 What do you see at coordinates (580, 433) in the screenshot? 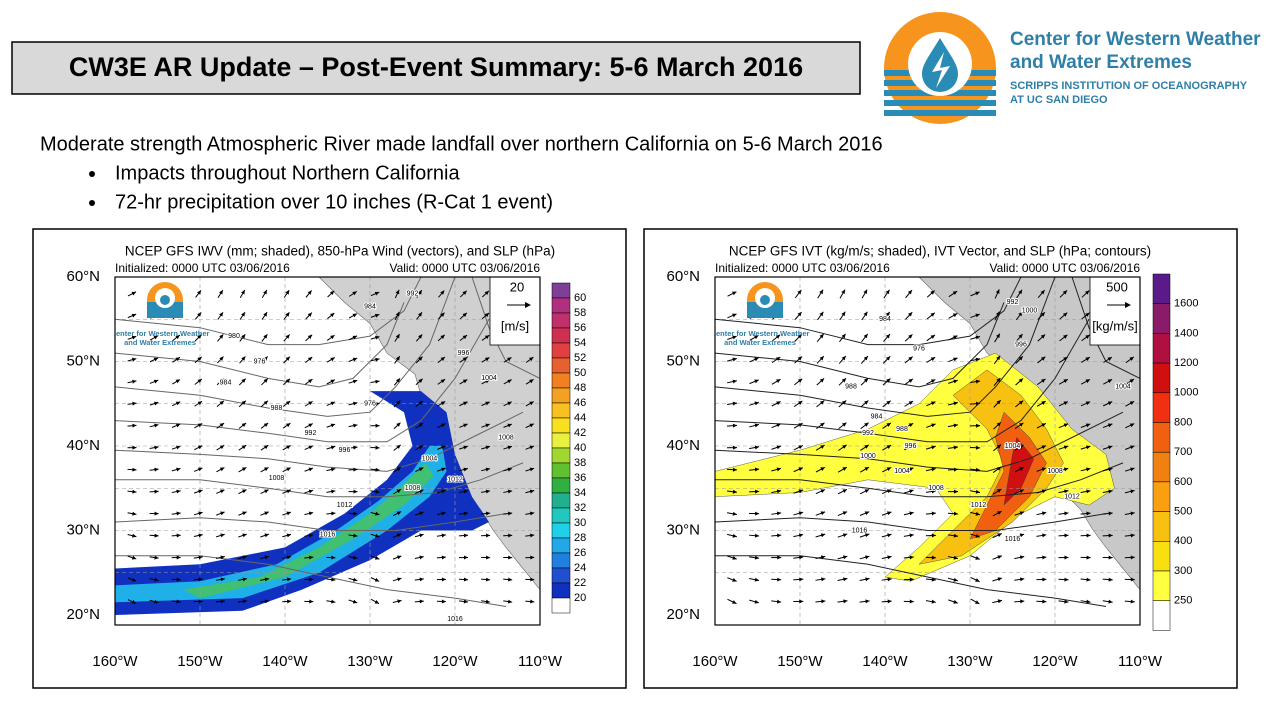
I see `colorbar-label: 42` at bounding box center [580, 433].